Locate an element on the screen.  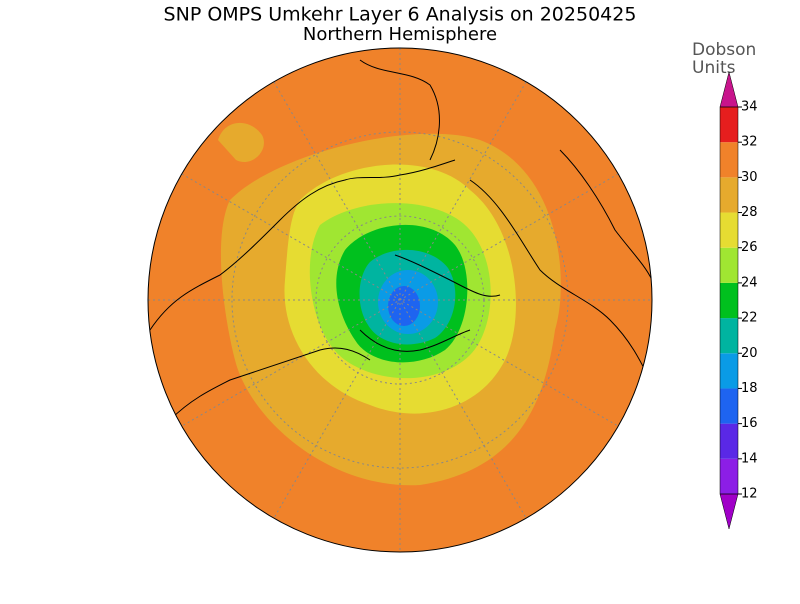
colorbar-tick-label: 34 is located at coordinates (749, 107).